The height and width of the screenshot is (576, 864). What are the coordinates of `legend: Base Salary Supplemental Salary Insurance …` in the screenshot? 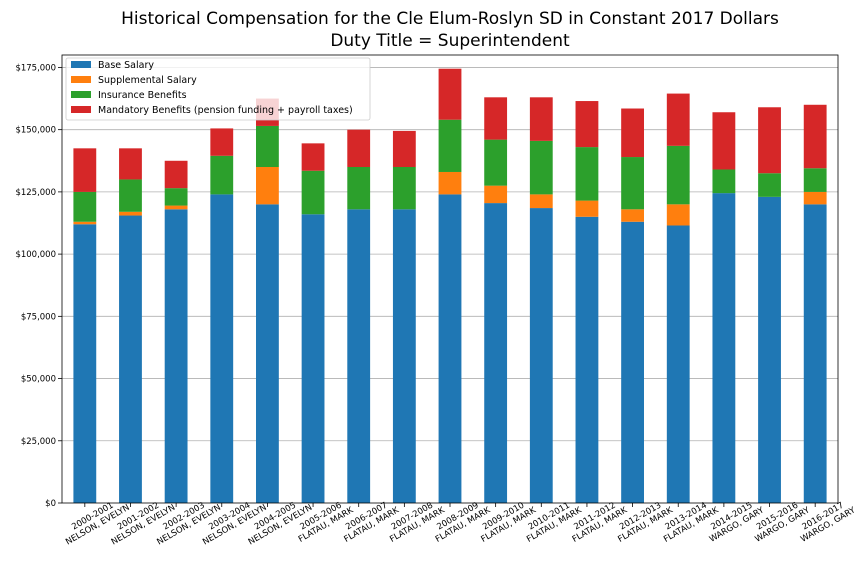 It's located at (218, 89).